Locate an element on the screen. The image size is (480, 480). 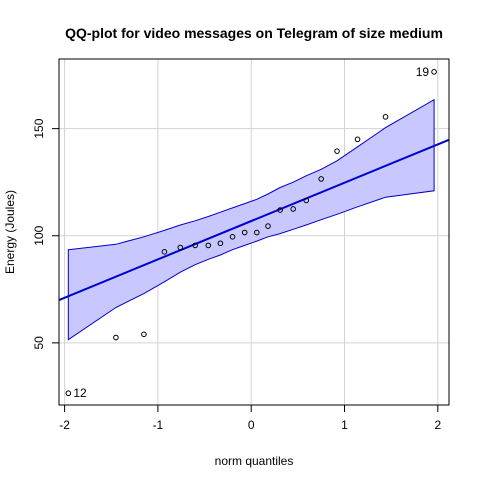
x-tick-label: -1 is located at coordinates (158, 425).